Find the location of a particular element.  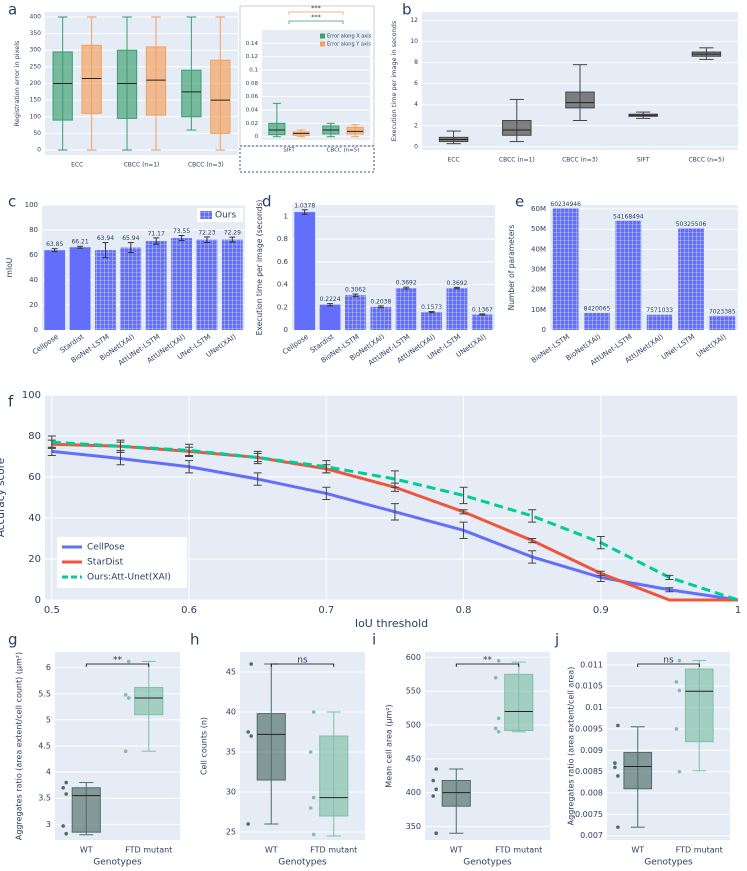

legend-label: StarDist is located at coordinates (105, 563).